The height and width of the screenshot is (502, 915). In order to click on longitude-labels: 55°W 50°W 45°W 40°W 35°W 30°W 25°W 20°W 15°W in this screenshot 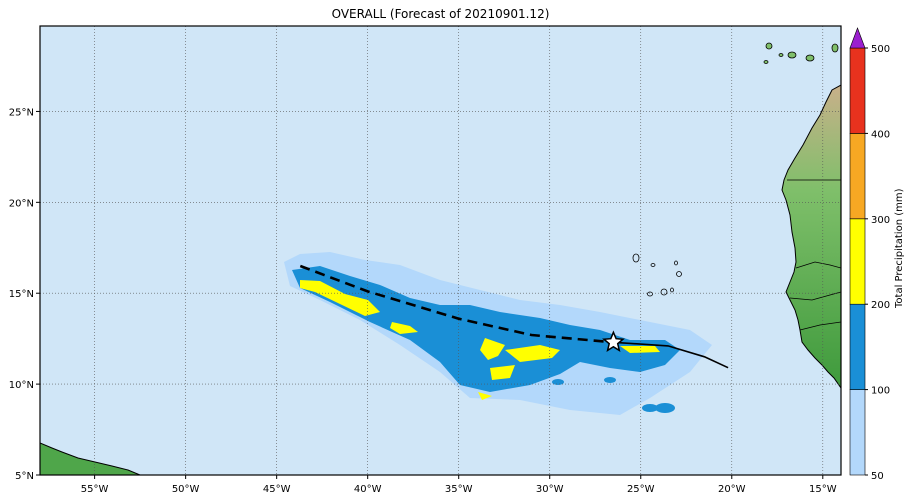, I will do `click(459, 485)`.